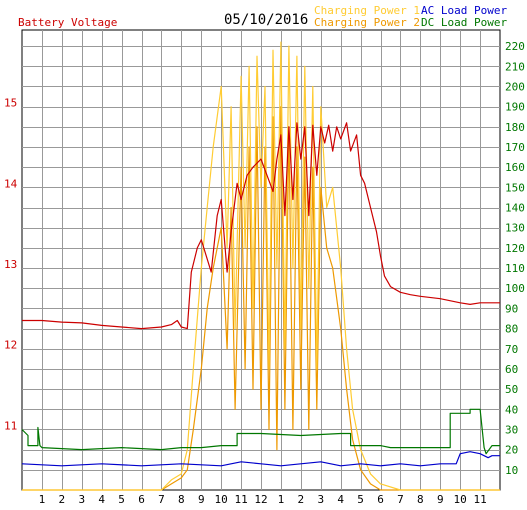 This screenshot has width=527, height=510. I want to click on right-tick-label: 150, so click(515, 187).